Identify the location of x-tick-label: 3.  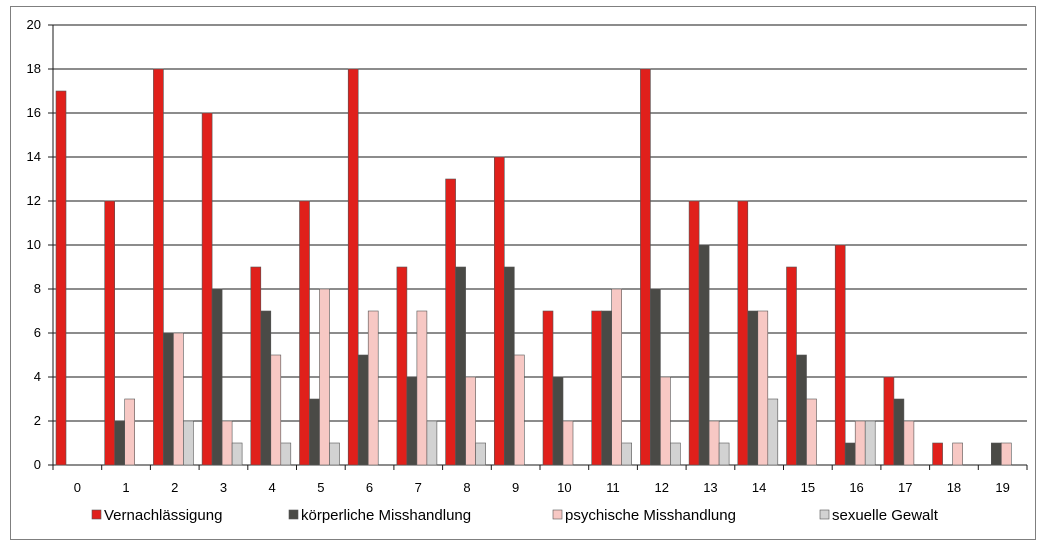
(223, 487).